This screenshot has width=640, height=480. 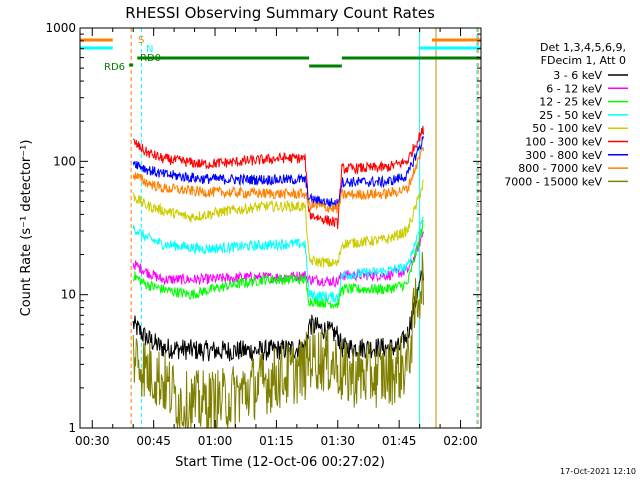 What do you see at coordinates (150, 58) in the screenshot?
I see `flag-label-rd0: RD0` at bounding box center [150, 58].